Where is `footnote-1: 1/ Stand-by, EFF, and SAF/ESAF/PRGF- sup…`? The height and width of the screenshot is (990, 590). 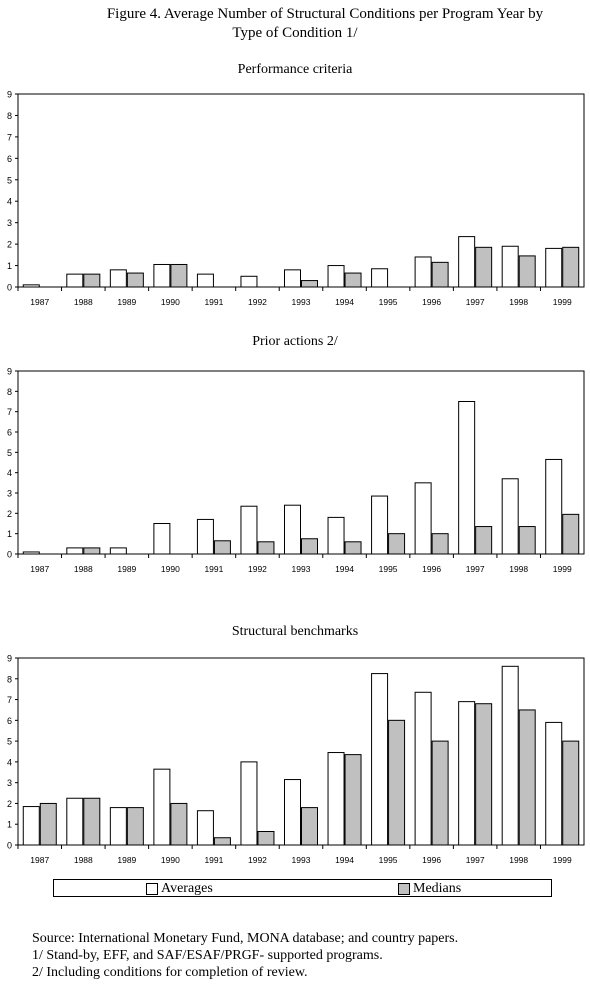
footnote-1: 1/ Stand-by, EFF, and SAF/ESAF/PRGF- sup… is located at coordinates (207, 955).